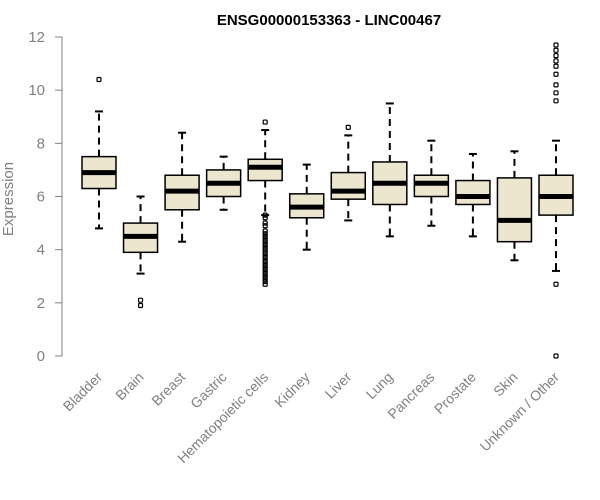  I want to click on y-tick-label: 6, so click(41, 197).